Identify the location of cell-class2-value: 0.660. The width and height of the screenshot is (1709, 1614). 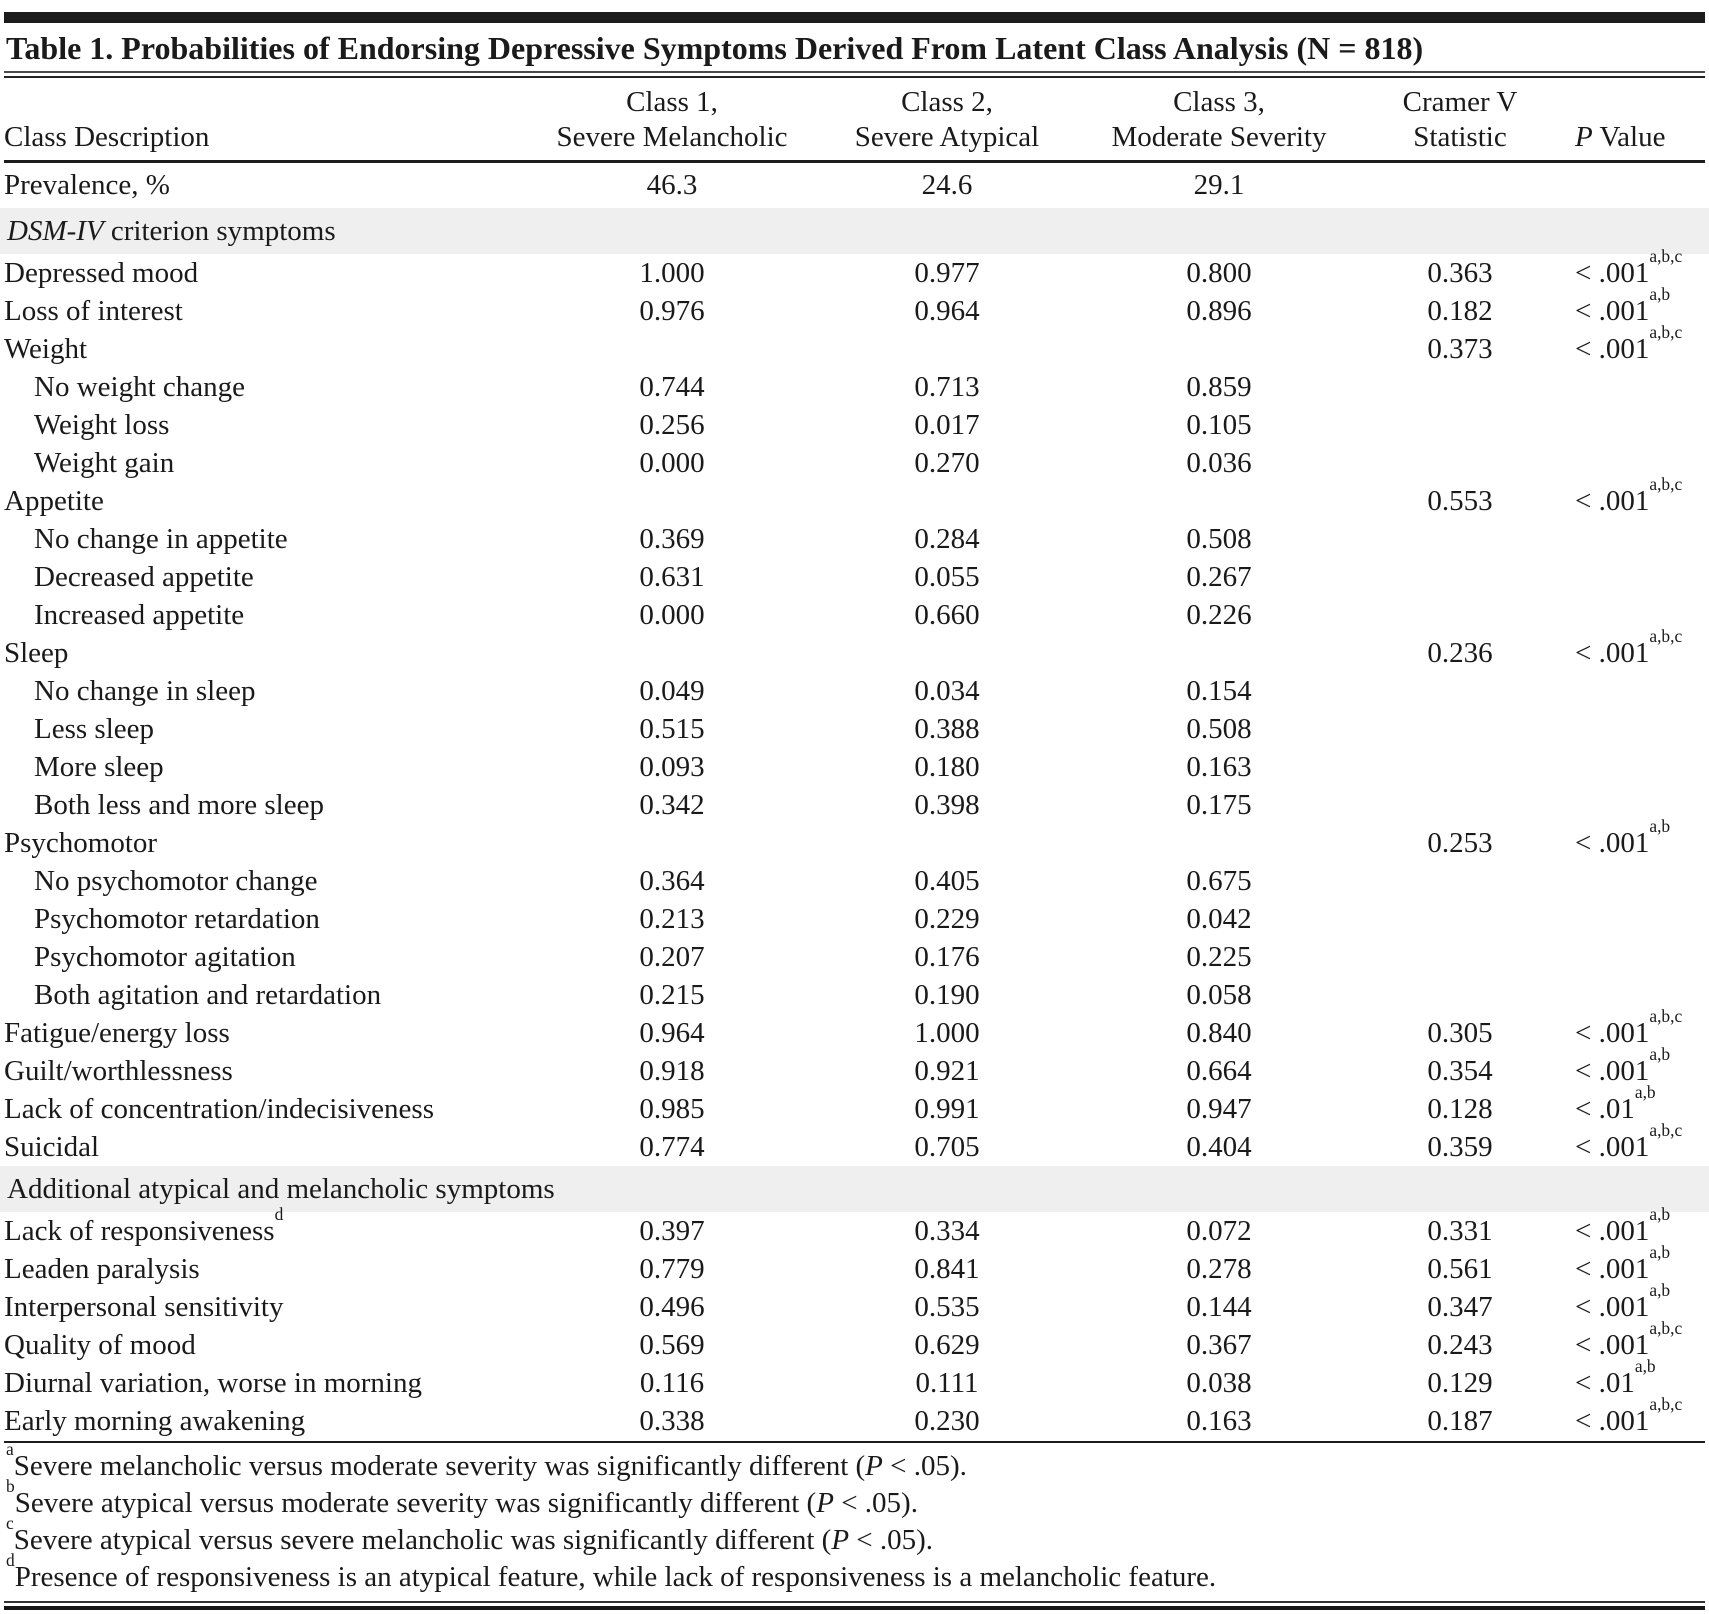
(947, 615).